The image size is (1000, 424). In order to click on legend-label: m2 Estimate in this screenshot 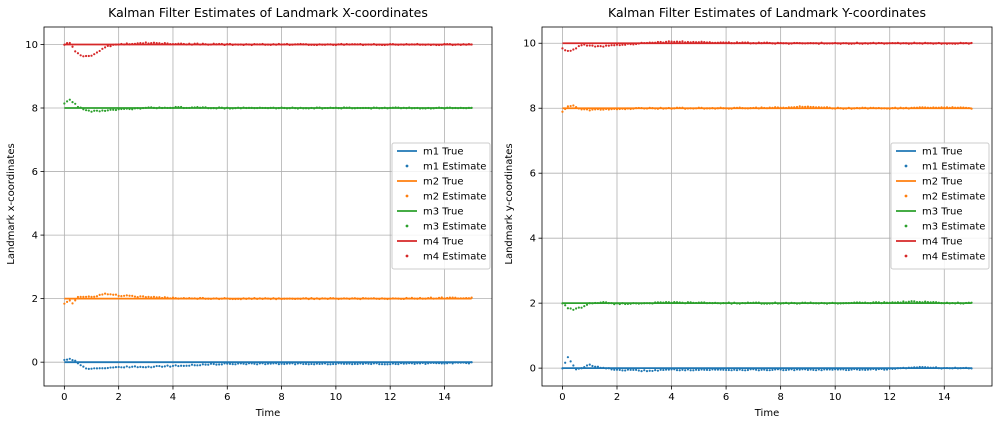, I will do `click(953, 197)`.